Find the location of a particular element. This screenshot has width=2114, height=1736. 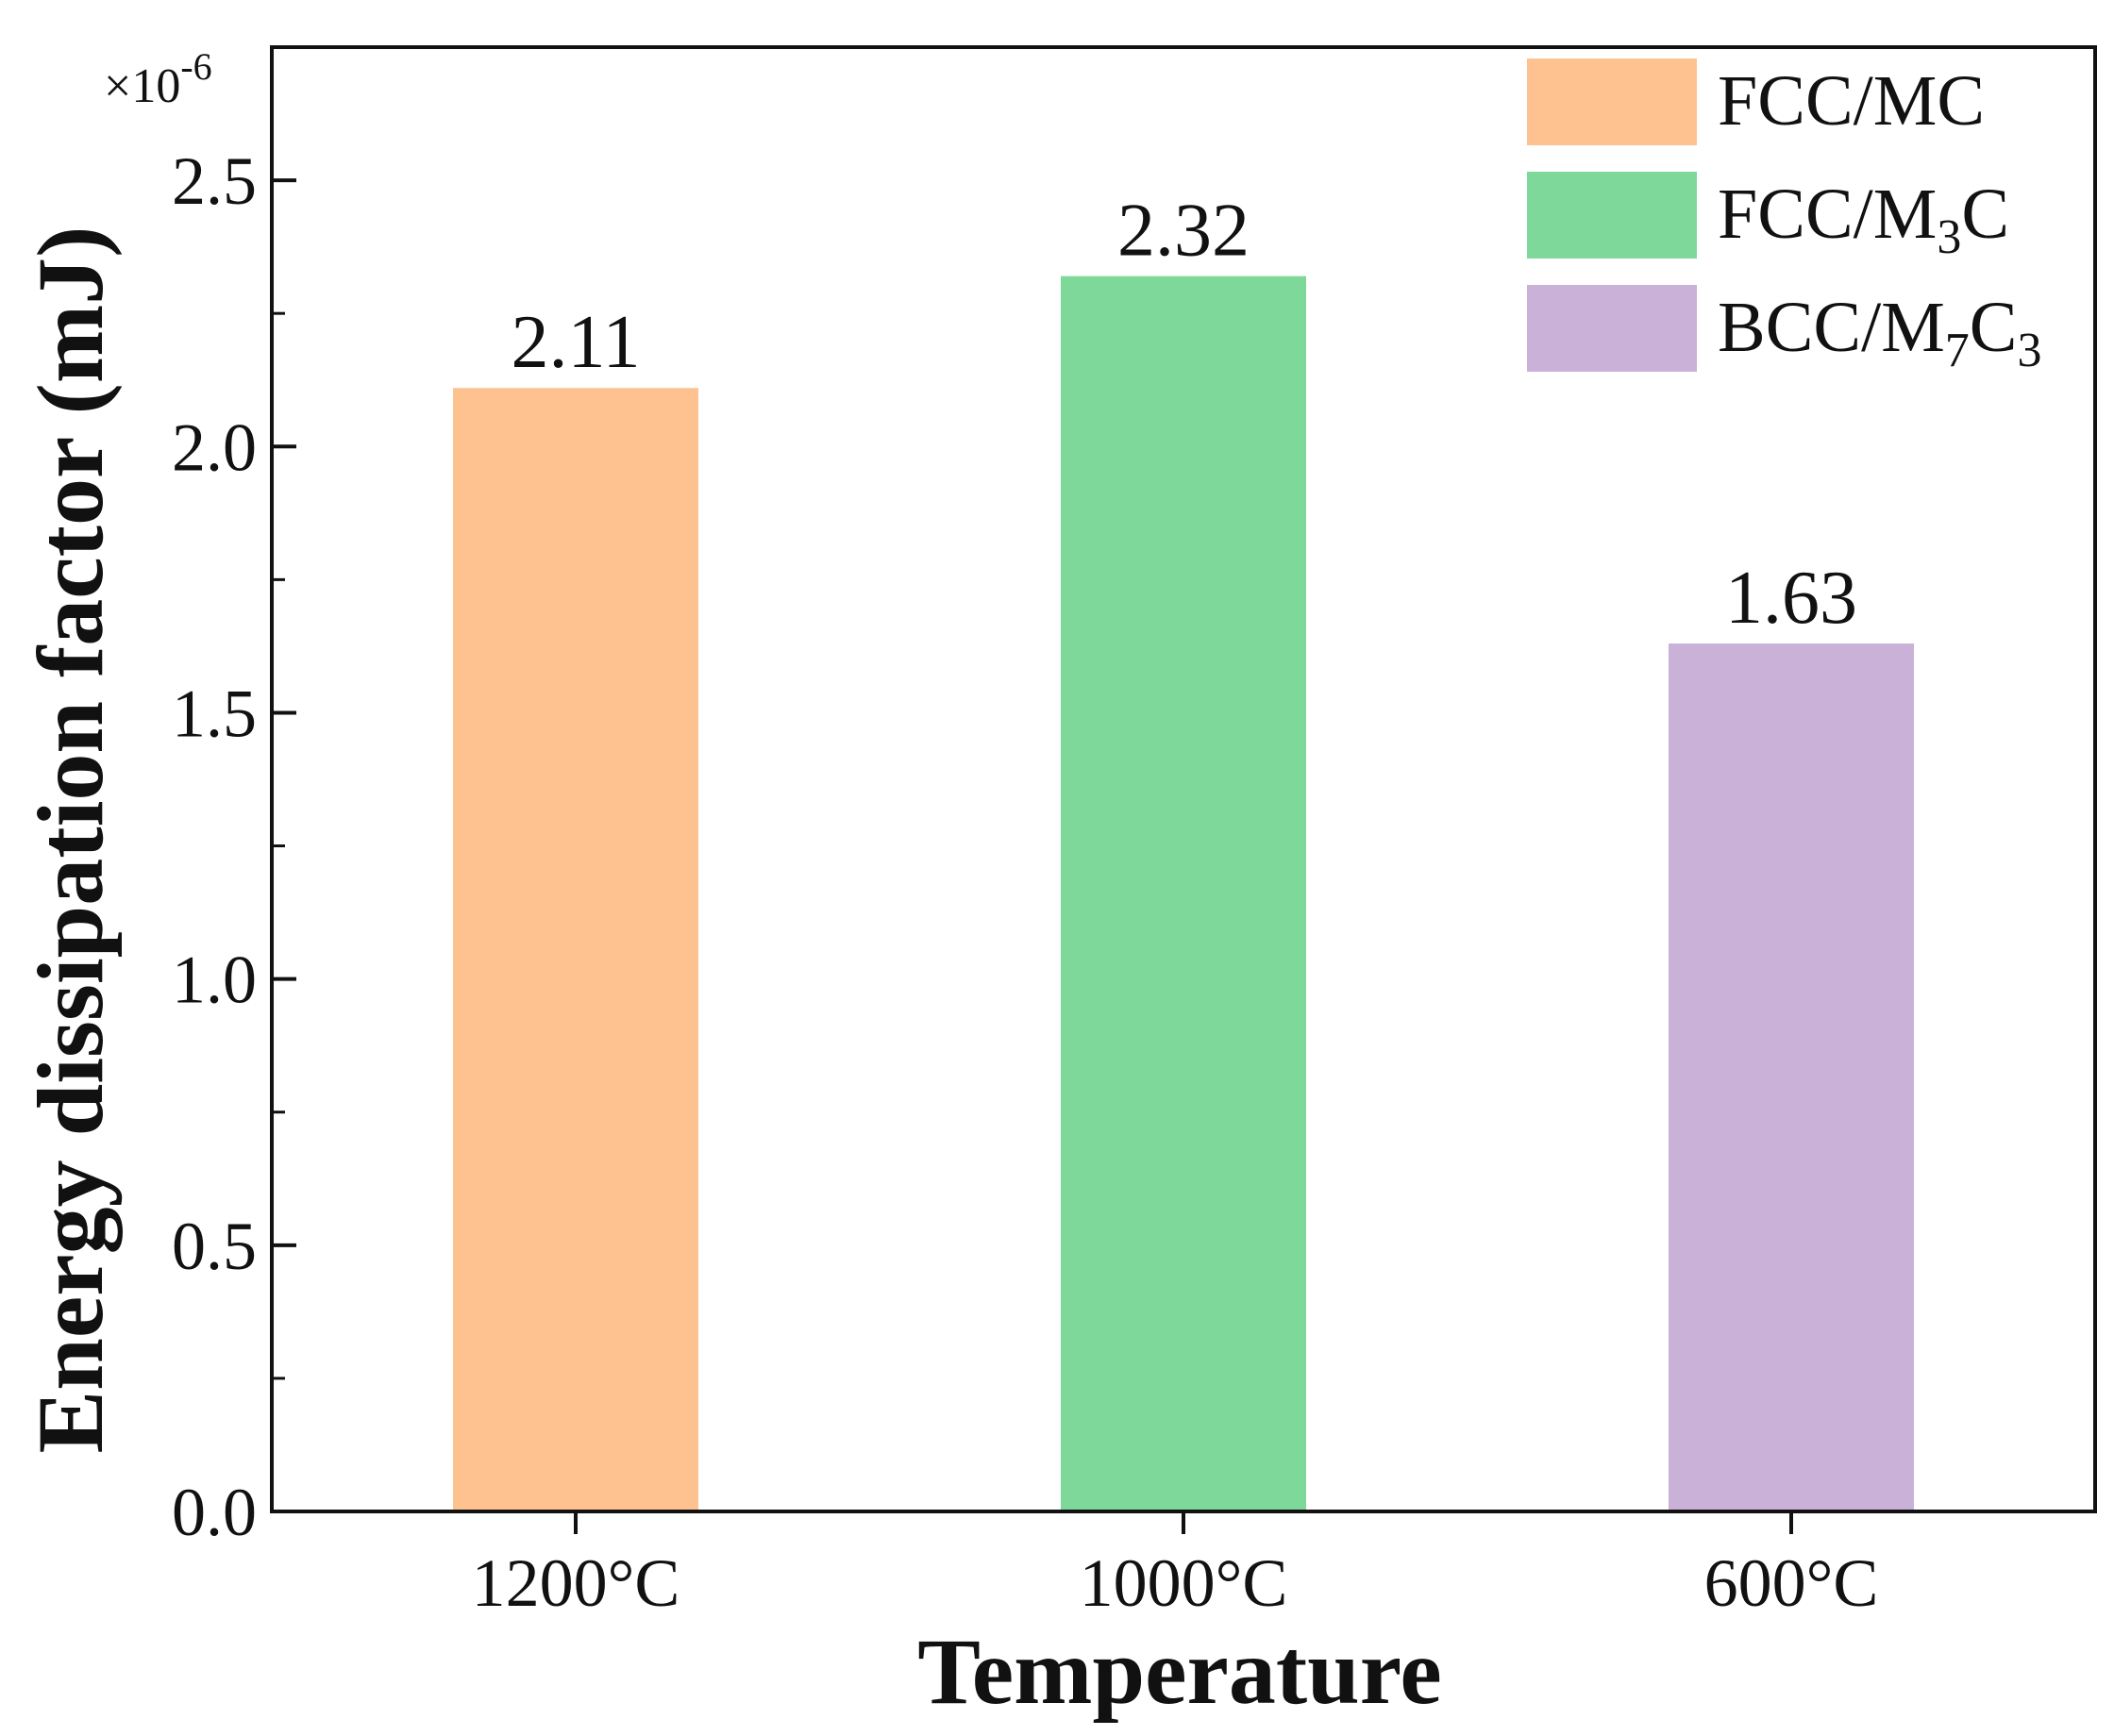

bar-value-label: 2.11 is located at coordinates (575, 342).